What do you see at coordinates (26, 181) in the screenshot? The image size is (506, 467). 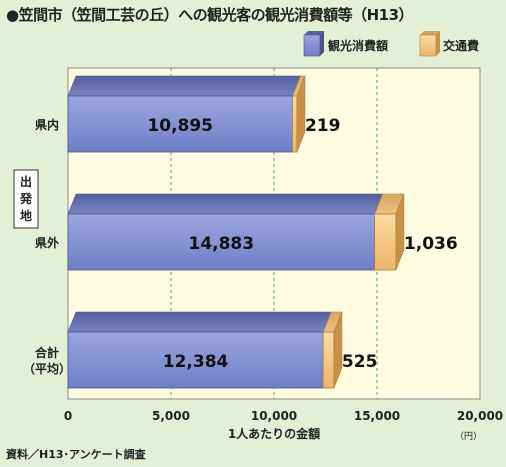 I see `y-axis-title-char: 出` at bounding box center [26, 181].